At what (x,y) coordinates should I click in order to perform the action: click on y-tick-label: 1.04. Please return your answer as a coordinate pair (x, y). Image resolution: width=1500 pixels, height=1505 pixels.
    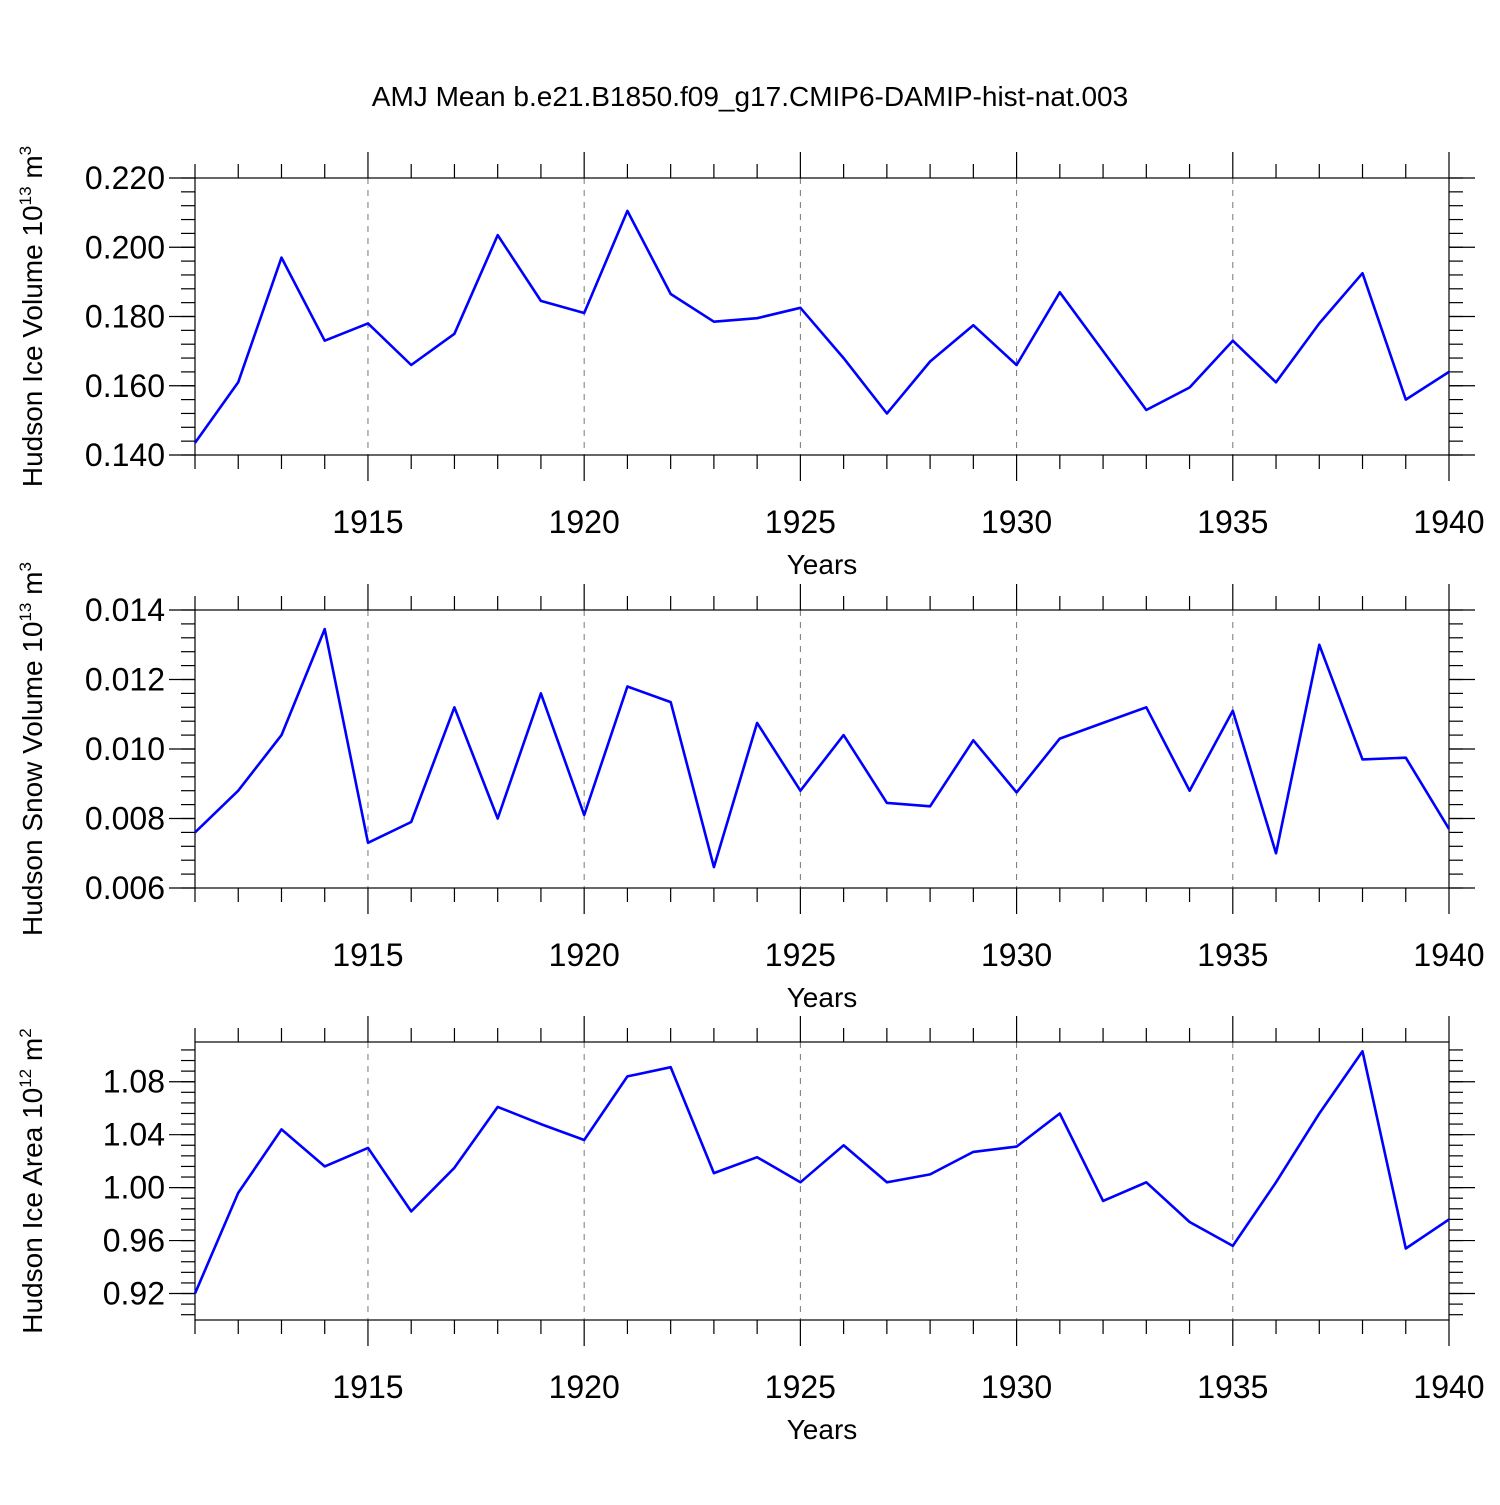
    Looking at the image, I should click on (134, 1135).